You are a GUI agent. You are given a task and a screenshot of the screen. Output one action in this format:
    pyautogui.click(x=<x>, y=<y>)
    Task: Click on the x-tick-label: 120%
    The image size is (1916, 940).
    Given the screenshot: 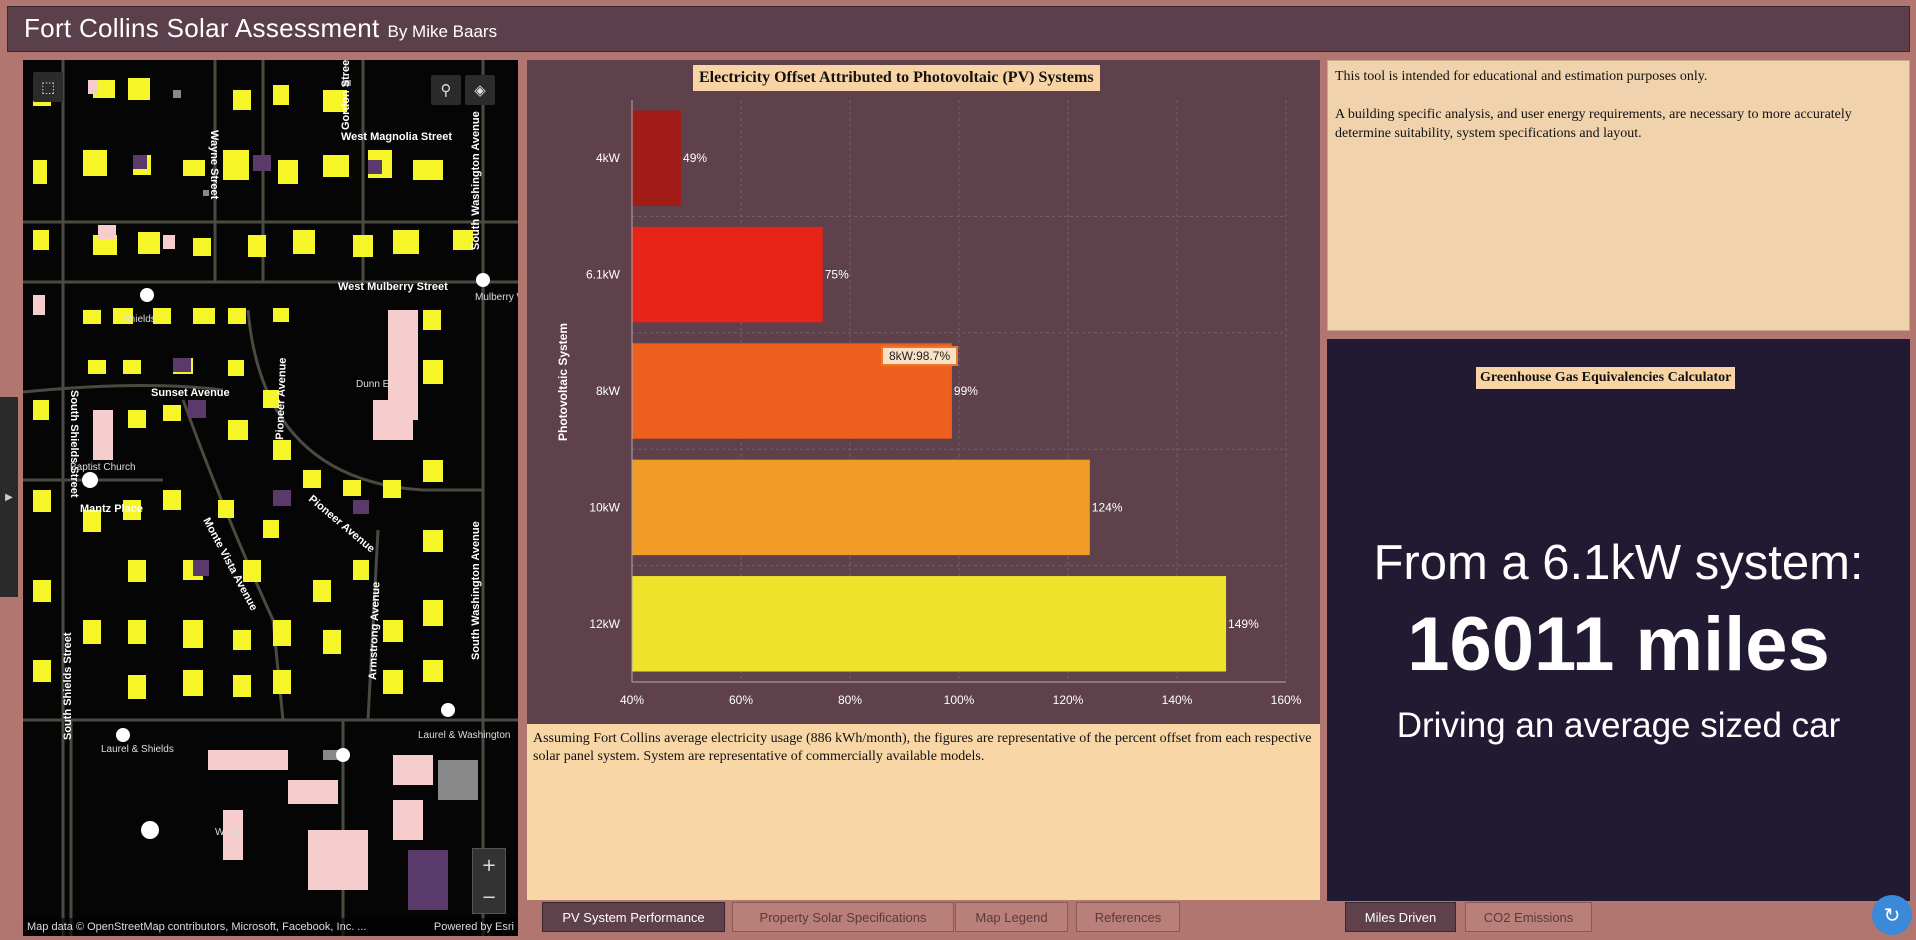 What is the action you would take?
    pyautogui.click(x=1068, y=700)
    